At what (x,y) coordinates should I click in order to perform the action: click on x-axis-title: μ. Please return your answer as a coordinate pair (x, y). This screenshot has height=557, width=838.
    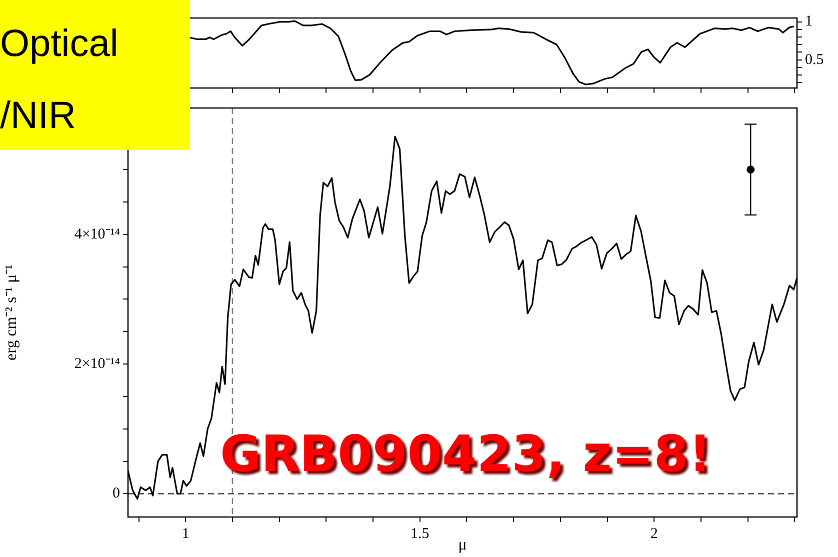
    Looking at the image, I should click on (462, 545).